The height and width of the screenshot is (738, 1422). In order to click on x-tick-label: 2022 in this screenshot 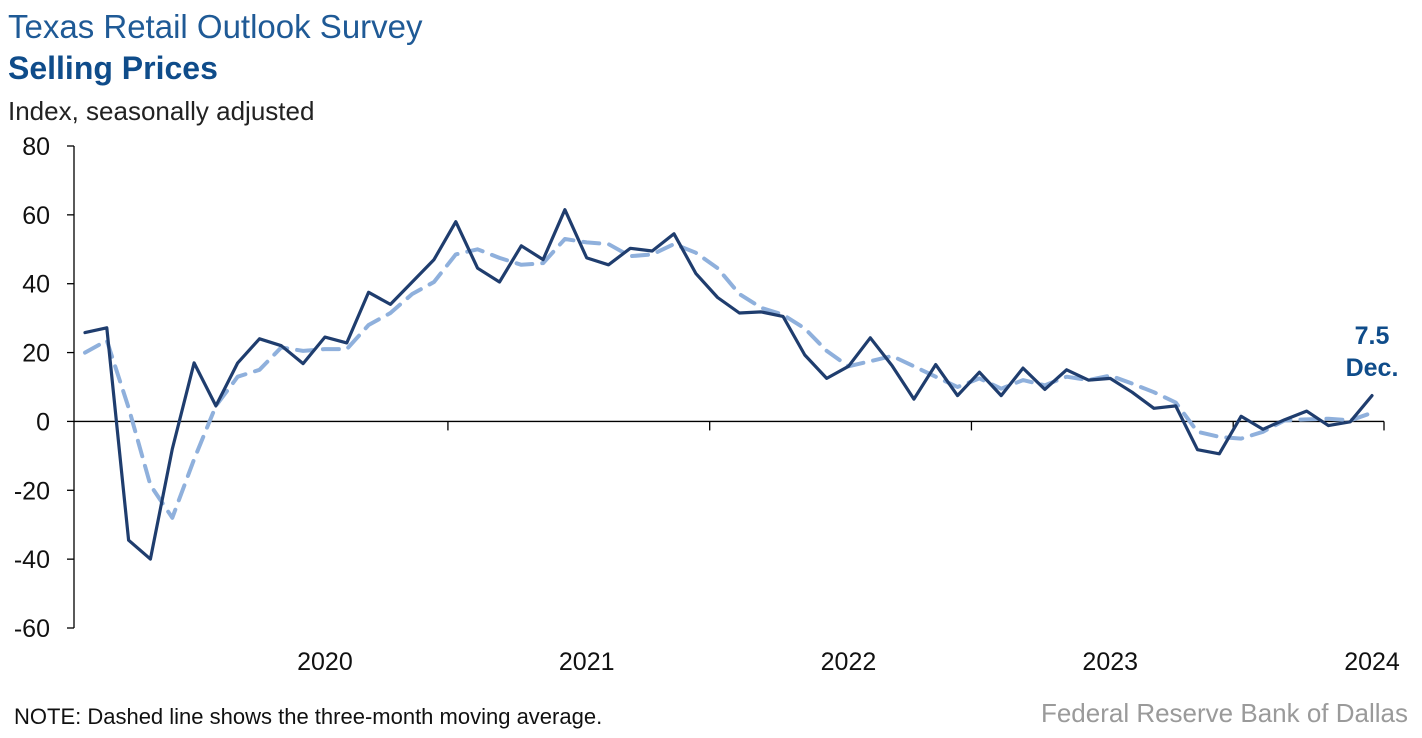, I will do `click(849, 662)`.